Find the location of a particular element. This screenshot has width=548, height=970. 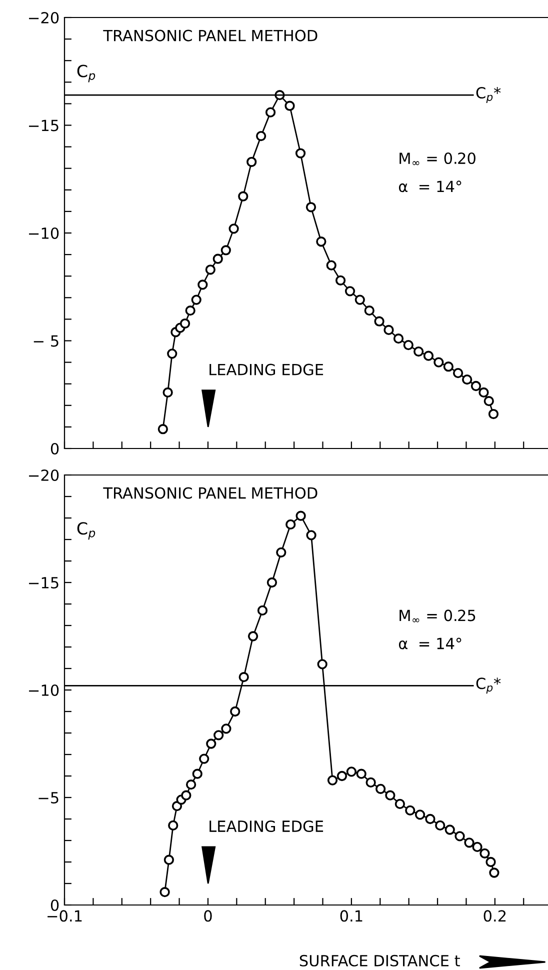

y-tick-label: − 5 is located at coordinates (46, 341).